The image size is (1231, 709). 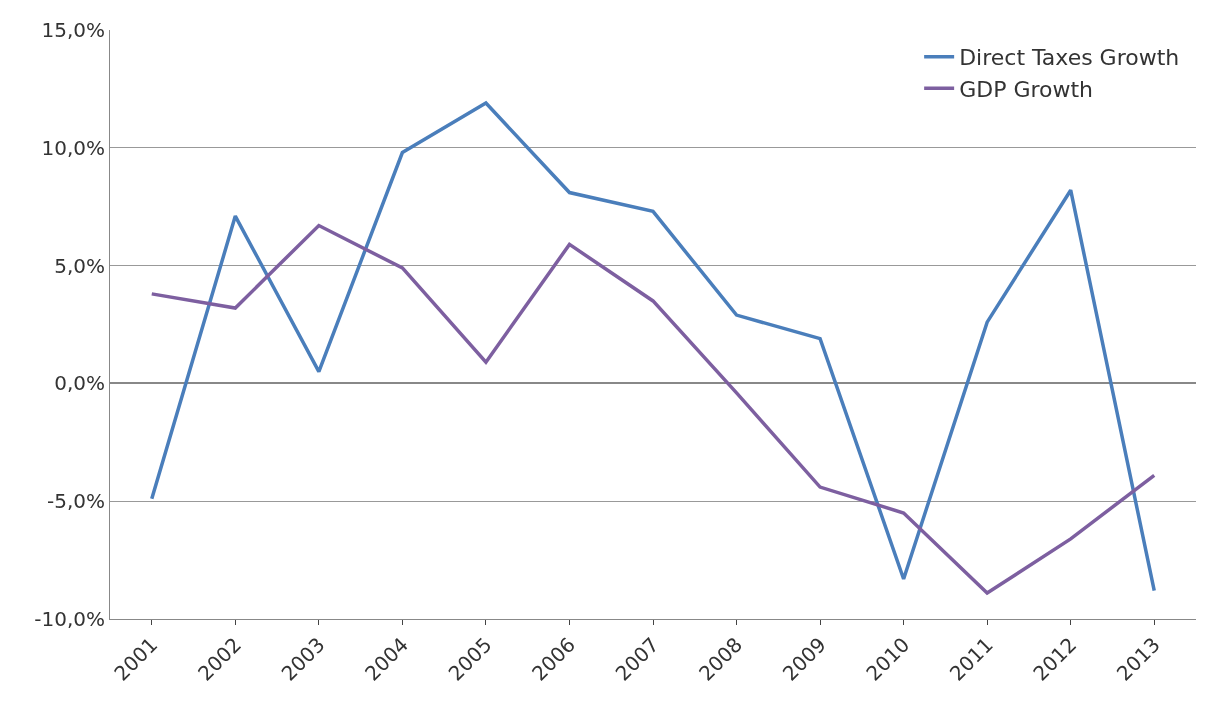 What do you see at coordinates (1026, 89) in the screenshot?
I see `legend-label: GDP Growth` at bounding box center [1026, 89].